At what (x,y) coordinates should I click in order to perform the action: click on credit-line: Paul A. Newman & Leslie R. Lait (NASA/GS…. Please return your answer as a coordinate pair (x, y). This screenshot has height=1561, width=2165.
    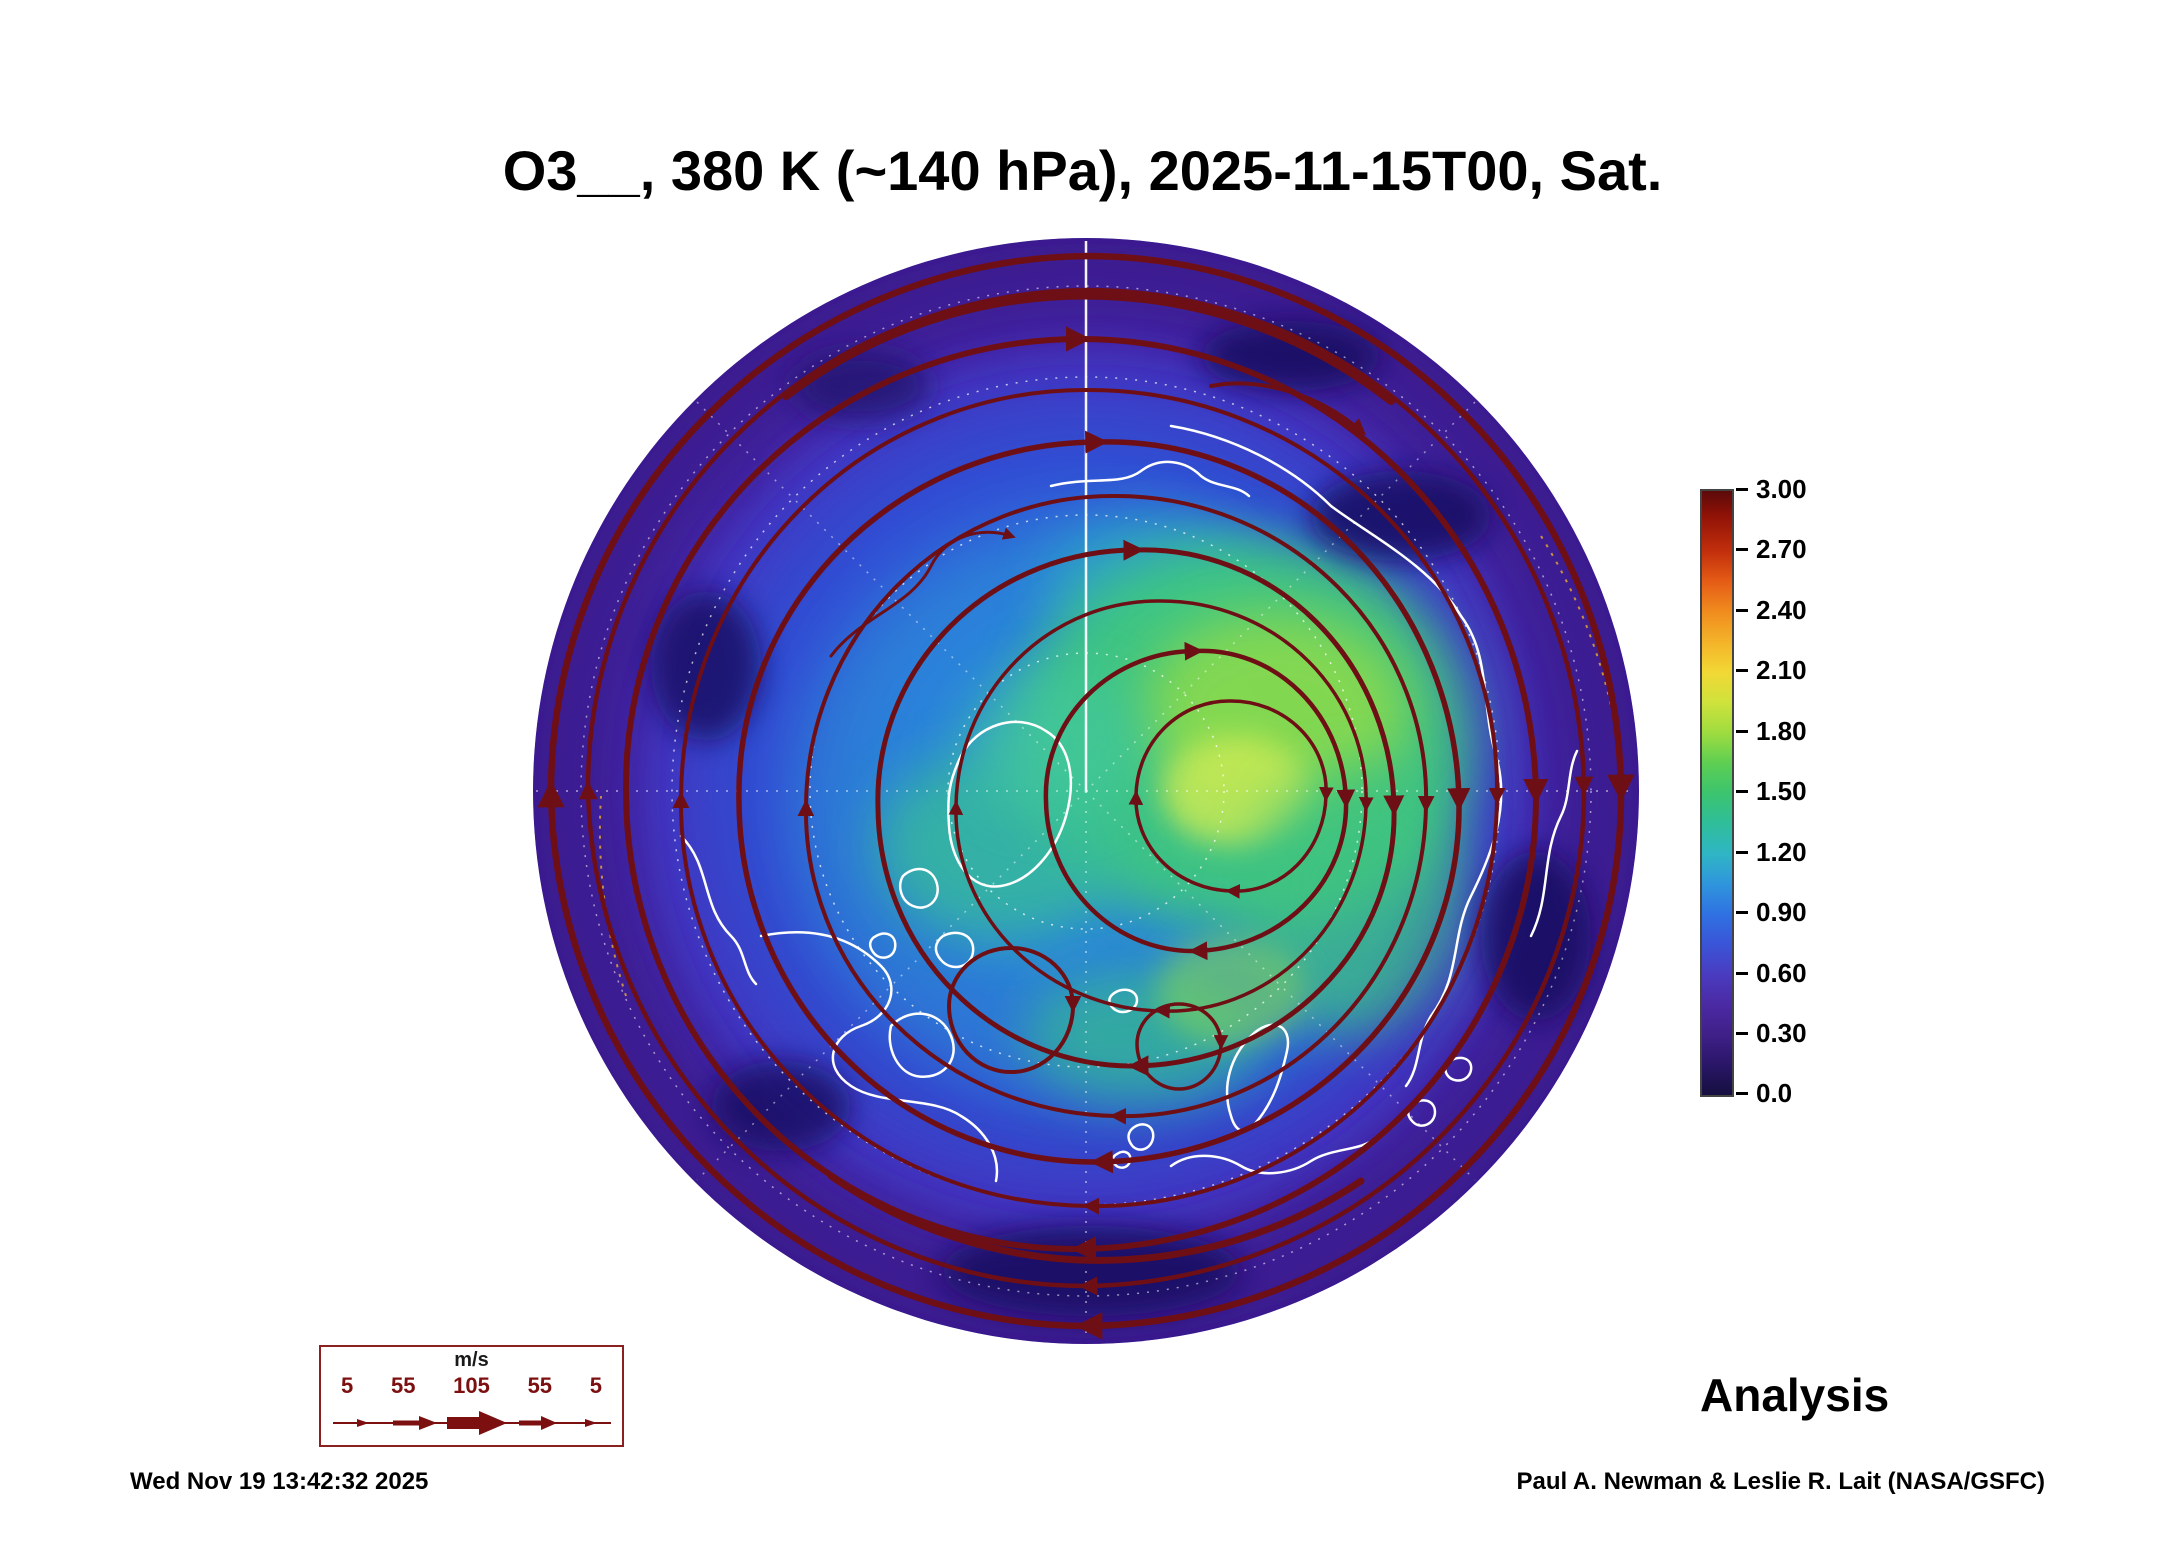
    Looking at the image, I should click on (1780, 1481).